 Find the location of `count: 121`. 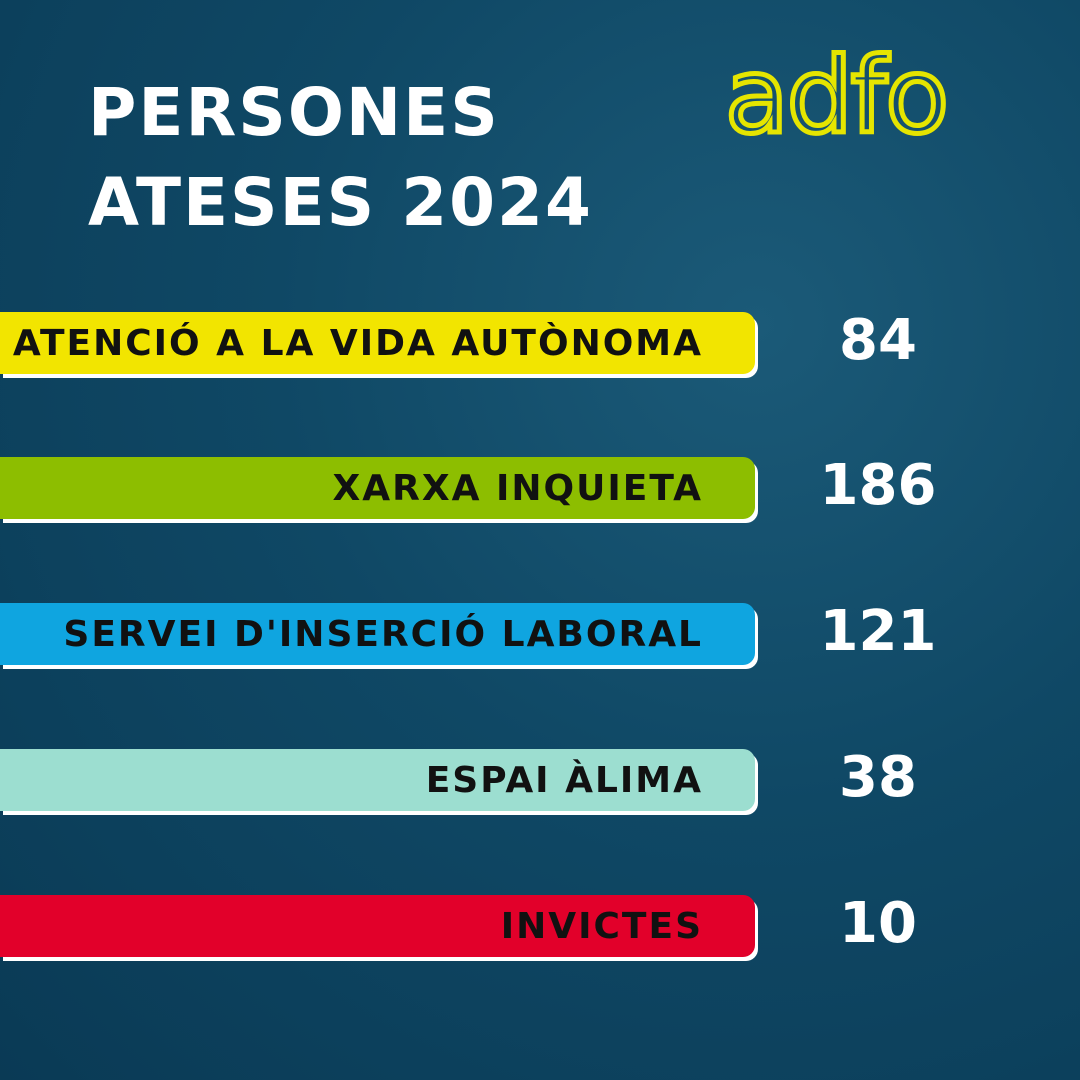

count: 121 is located at coordinates (878, 631).